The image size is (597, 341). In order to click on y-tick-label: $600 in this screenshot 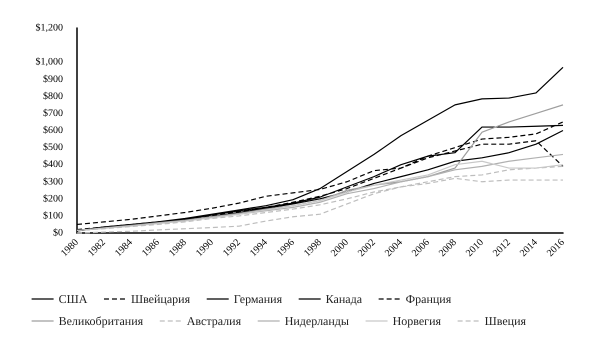, I will do `click(53, 130)`.